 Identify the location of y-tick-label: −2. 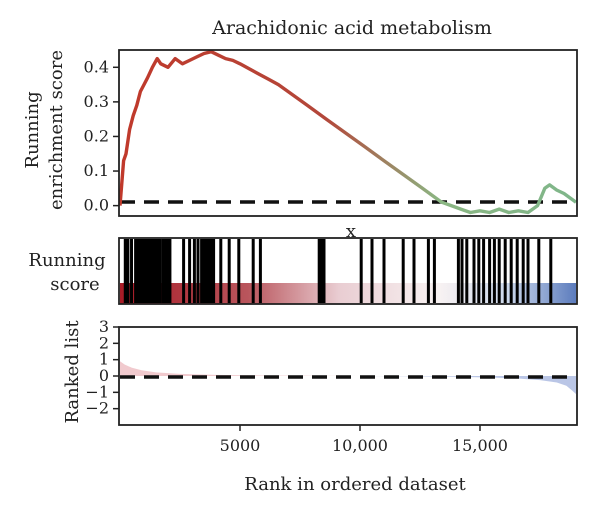
(97, 408).